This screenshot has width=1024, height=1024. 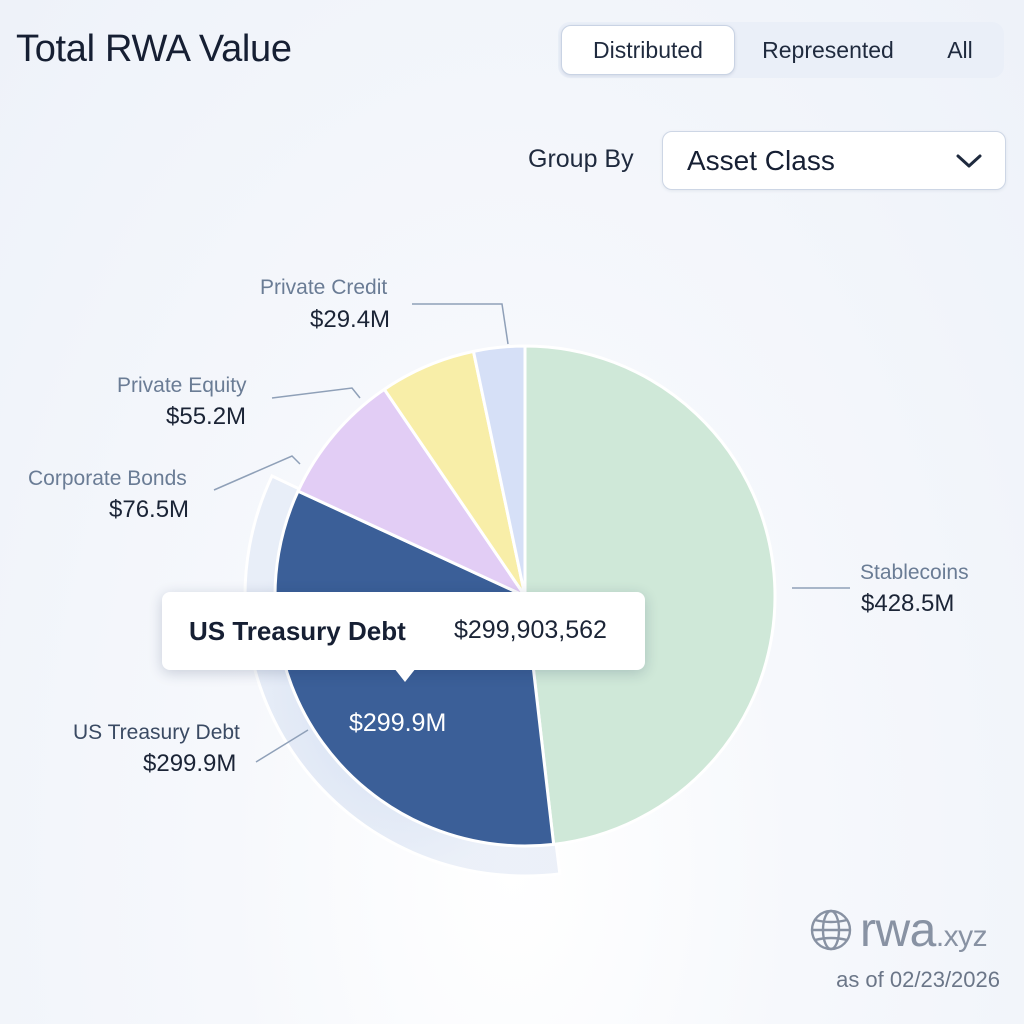 What do you see at coordinates (257, 473) in the screenshot?
I see `leader-corporate-bonds` at bounding box center [257, 473].